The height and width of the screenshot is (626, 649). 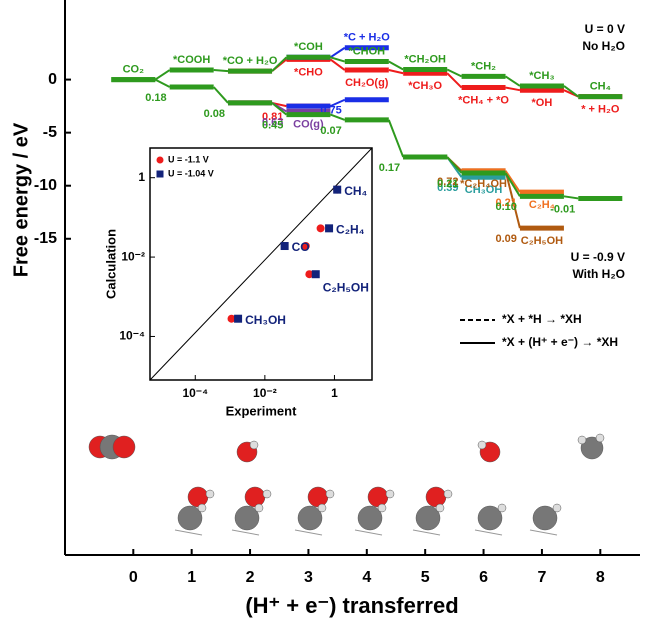 What do you see at coordinates (272, 126) in the screenshot?
I see `barrier-label: 0.45` at bounding box center [272, 126].